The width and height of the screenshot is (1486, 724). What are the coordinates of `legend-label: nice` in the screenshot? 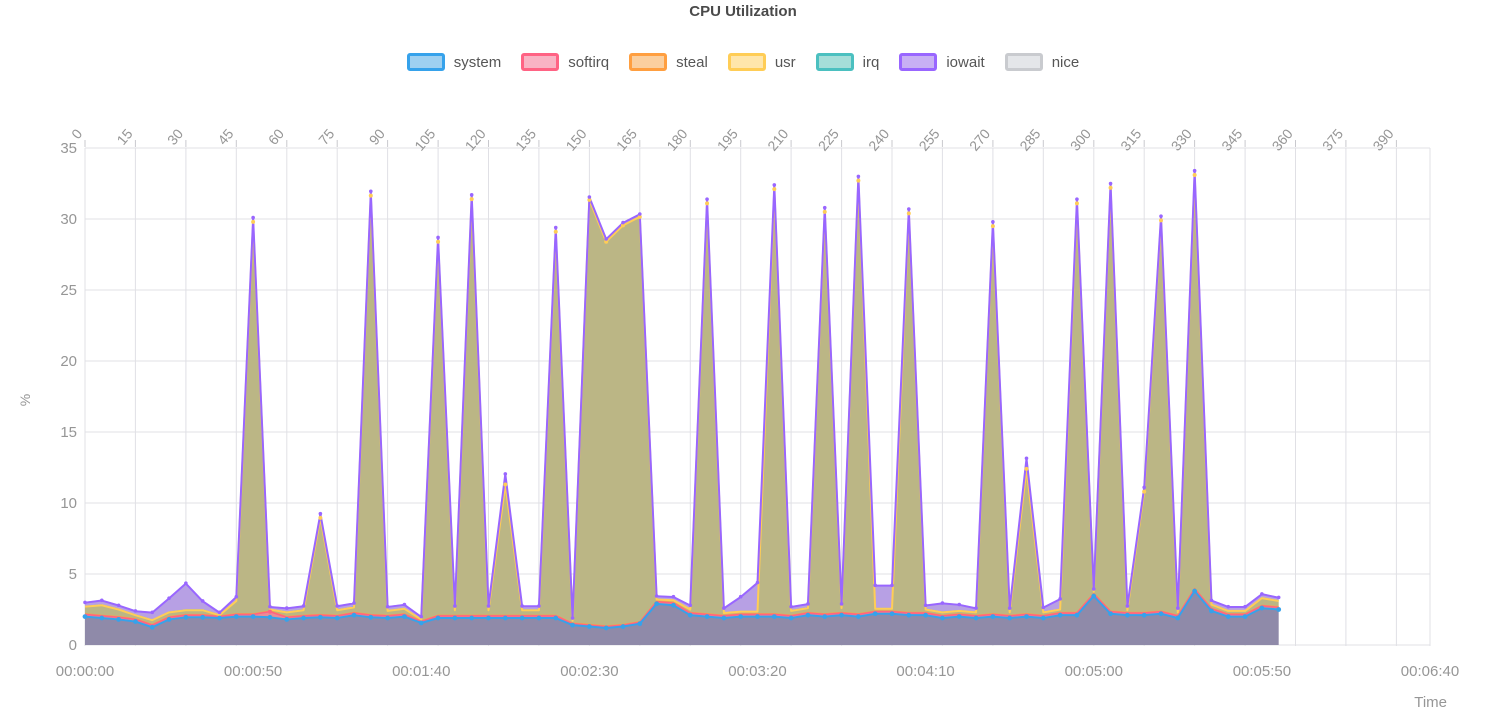 It's located at (1065, 62).